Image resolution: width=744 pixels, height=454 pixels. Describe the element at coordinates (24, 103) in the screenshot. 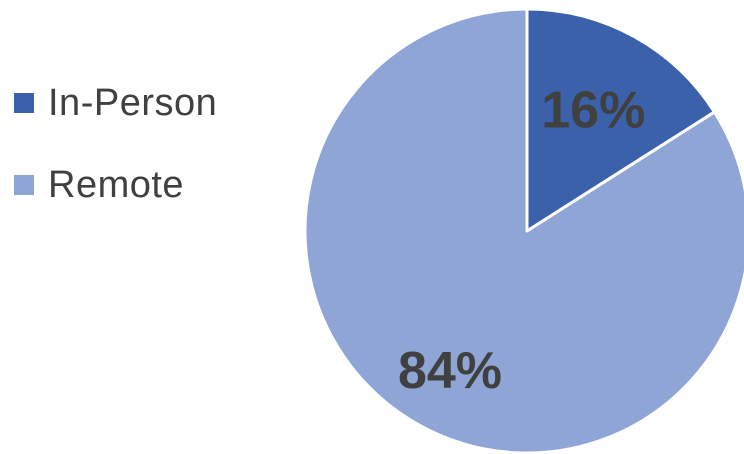

I see `legend-swatch-in-person` at that location.